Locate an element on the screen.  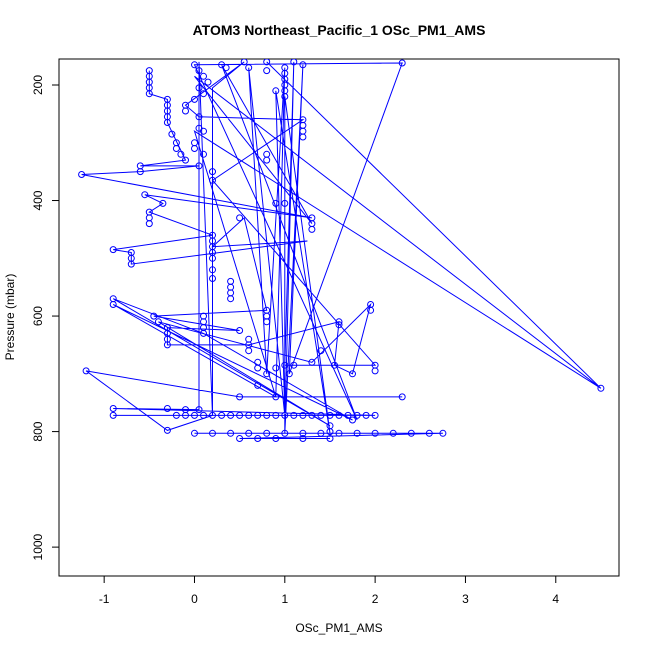
chart-title: ATOM3 Northeast_Pacific_1 OSc_PM1_AMS is located at coordinates (339, 30).